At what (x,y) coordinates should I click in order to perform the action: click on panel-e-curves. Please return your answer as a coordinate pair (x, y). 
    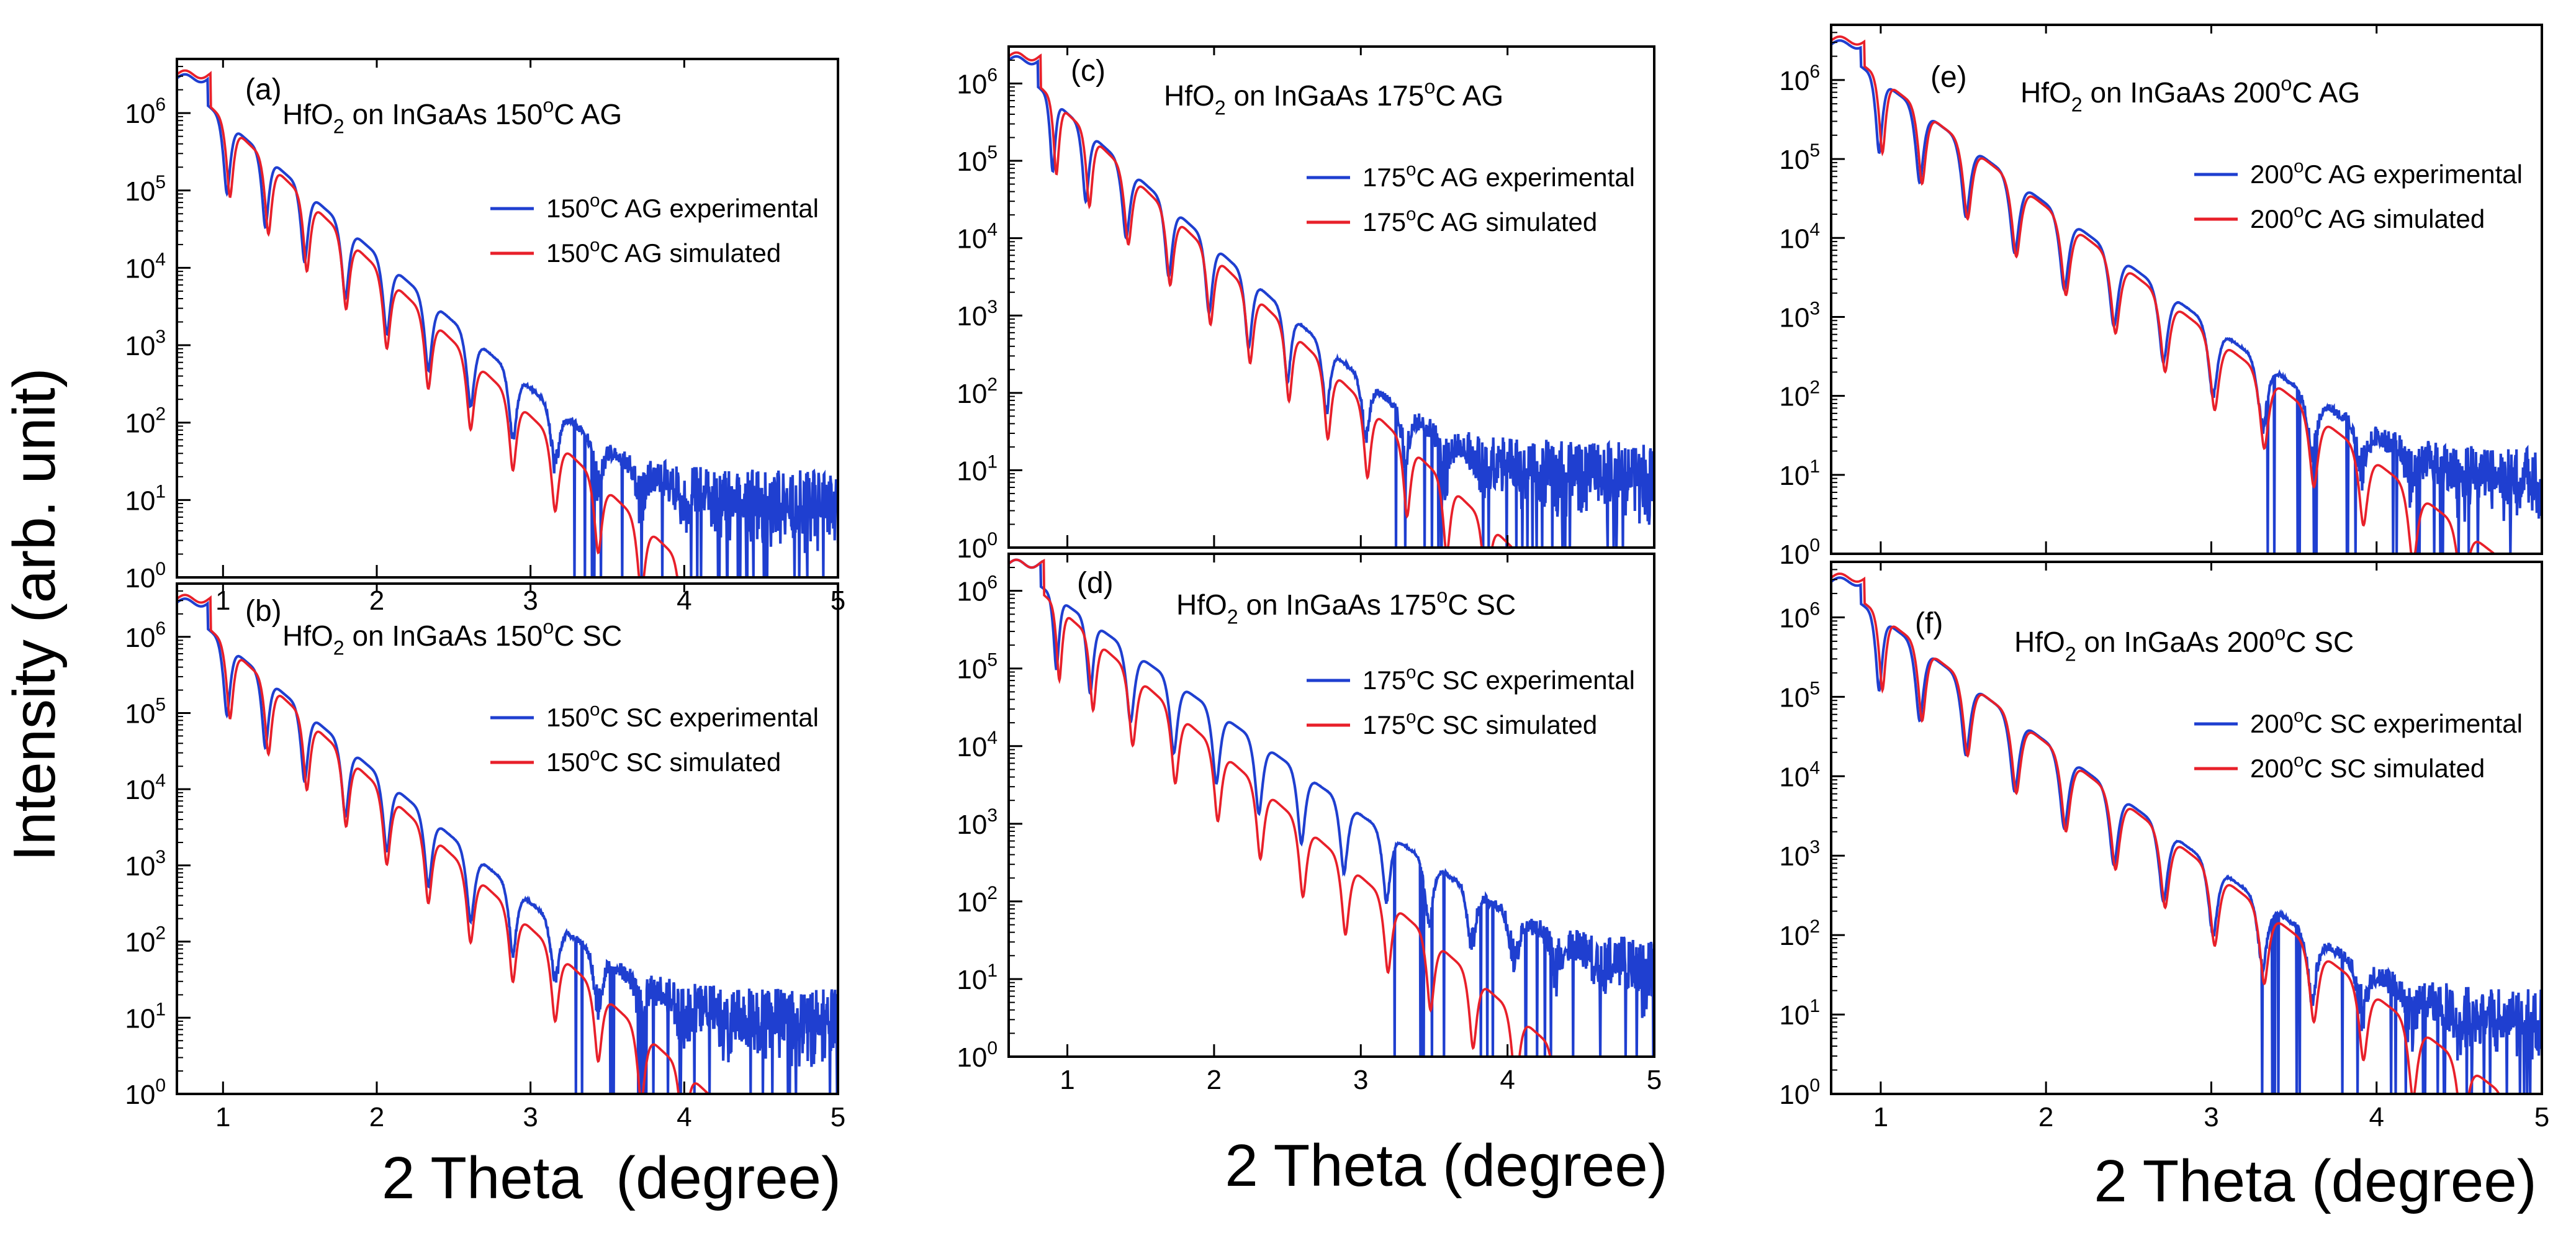
    Looking at the image, I should click on (2186, 294).